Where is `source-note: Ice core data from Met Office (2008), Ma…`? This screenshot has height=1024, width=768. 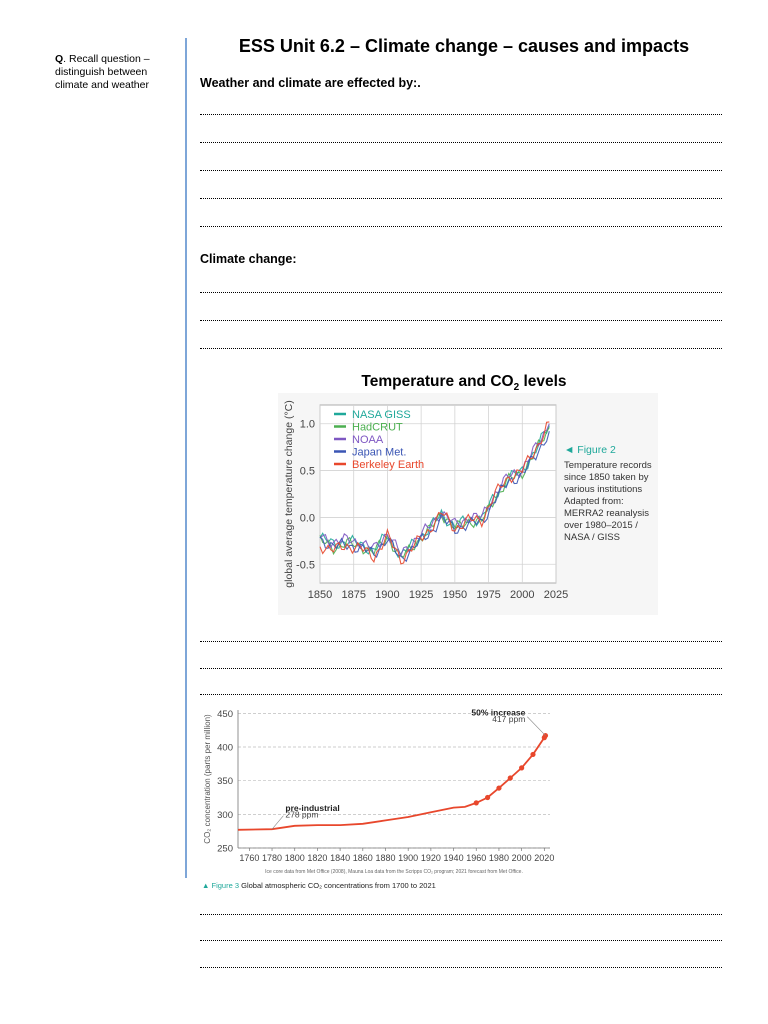 source-note: Ice core data from Met Office (2008), Ma… is located at coordinates (394, 872).